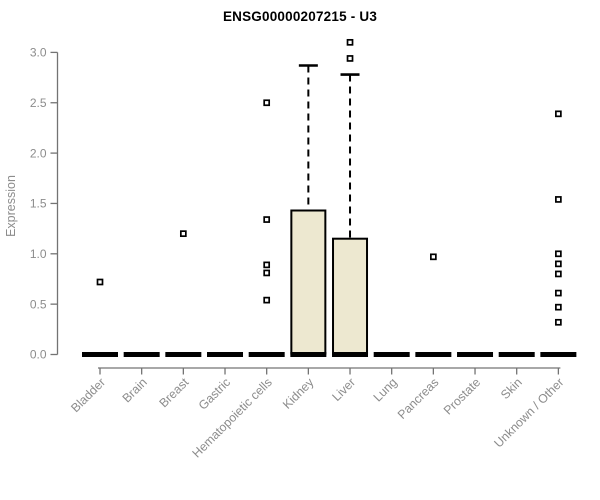 Image resolution: width=600 pixels, height=500 pixels. What do you see at coordinates (462, 396) in the screenshot?
I see `x-tick-label: Prostate` at bounding box center [462, 396].